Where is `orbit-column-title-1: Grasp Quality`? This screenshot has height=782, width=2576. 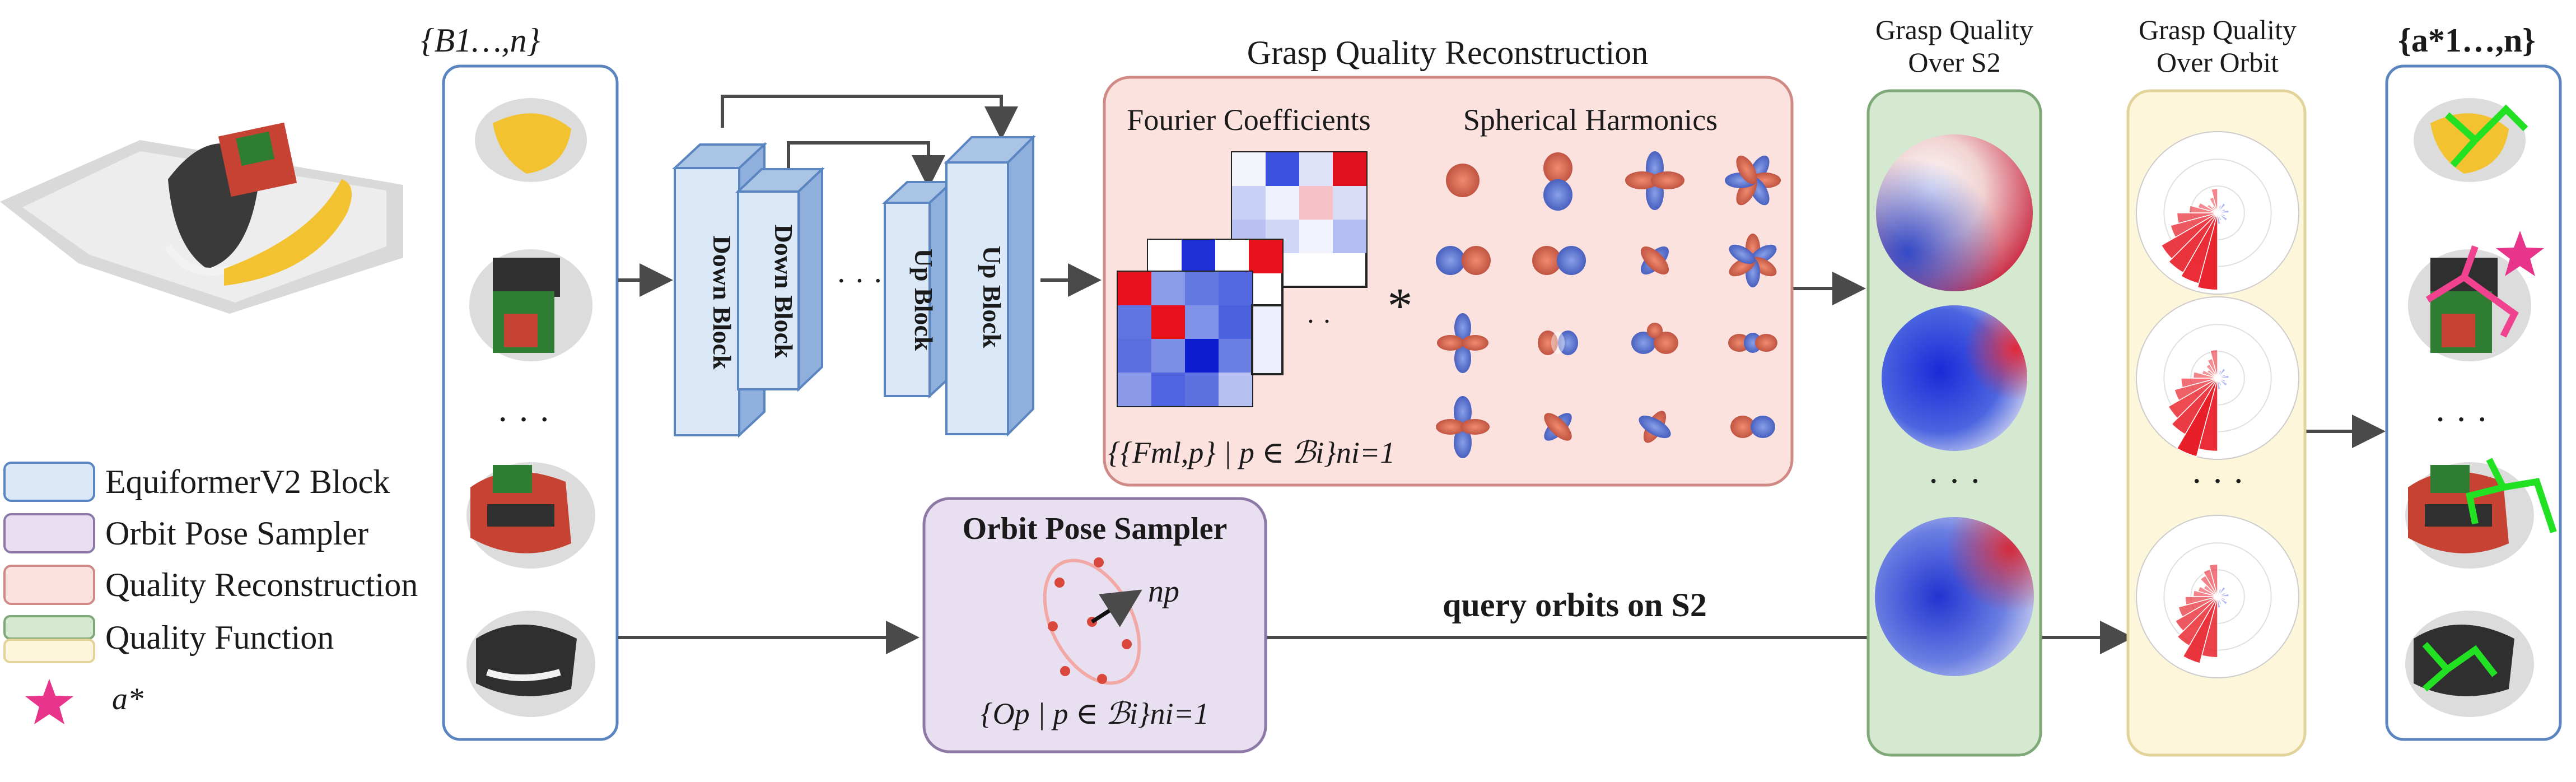
orbit-column-title-1: Grasp Quality is located at coordinates (2218, 29).